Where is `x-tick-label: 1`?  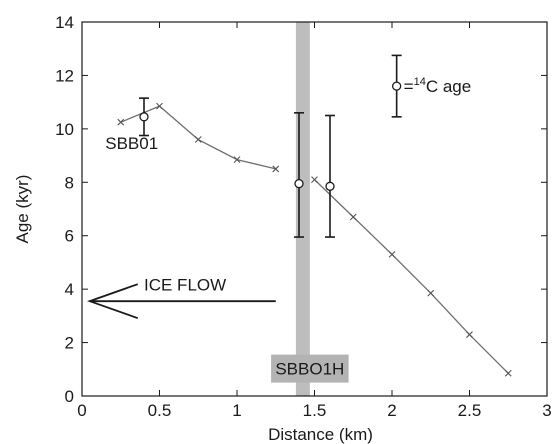
x-tick-label: 1 is located at coordinates (236, 410).